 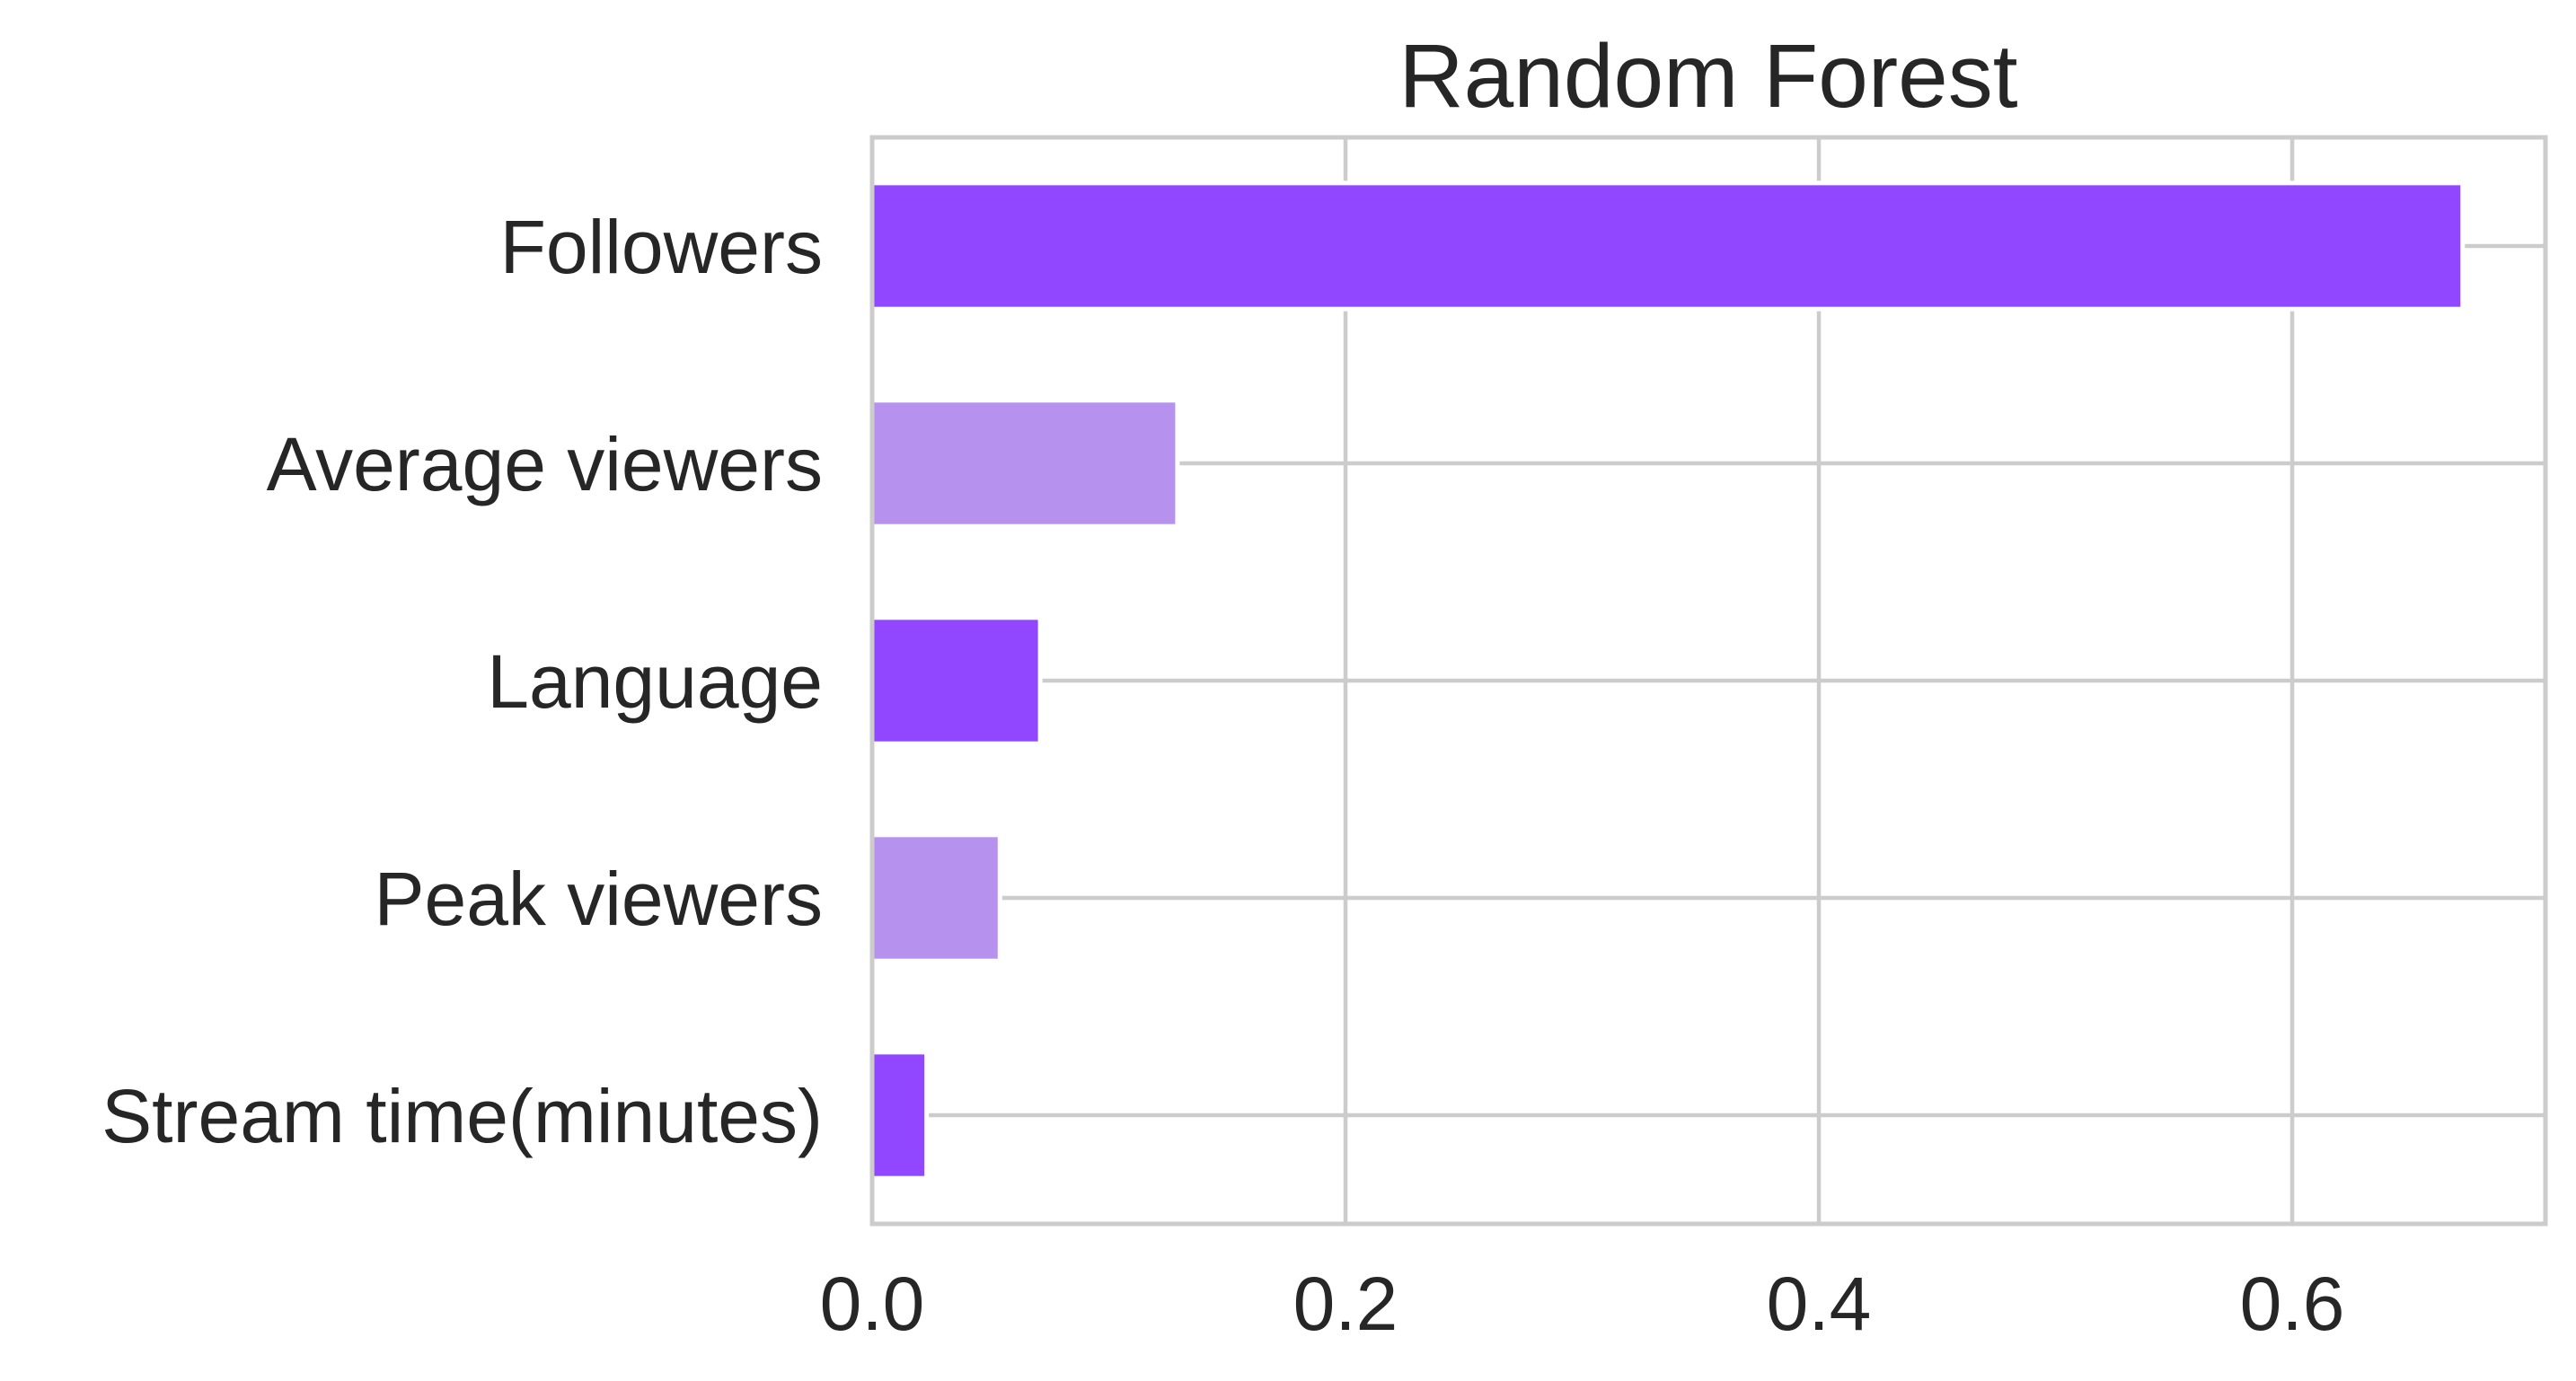 I want to click on bar-language, so click(x=956, y=680).